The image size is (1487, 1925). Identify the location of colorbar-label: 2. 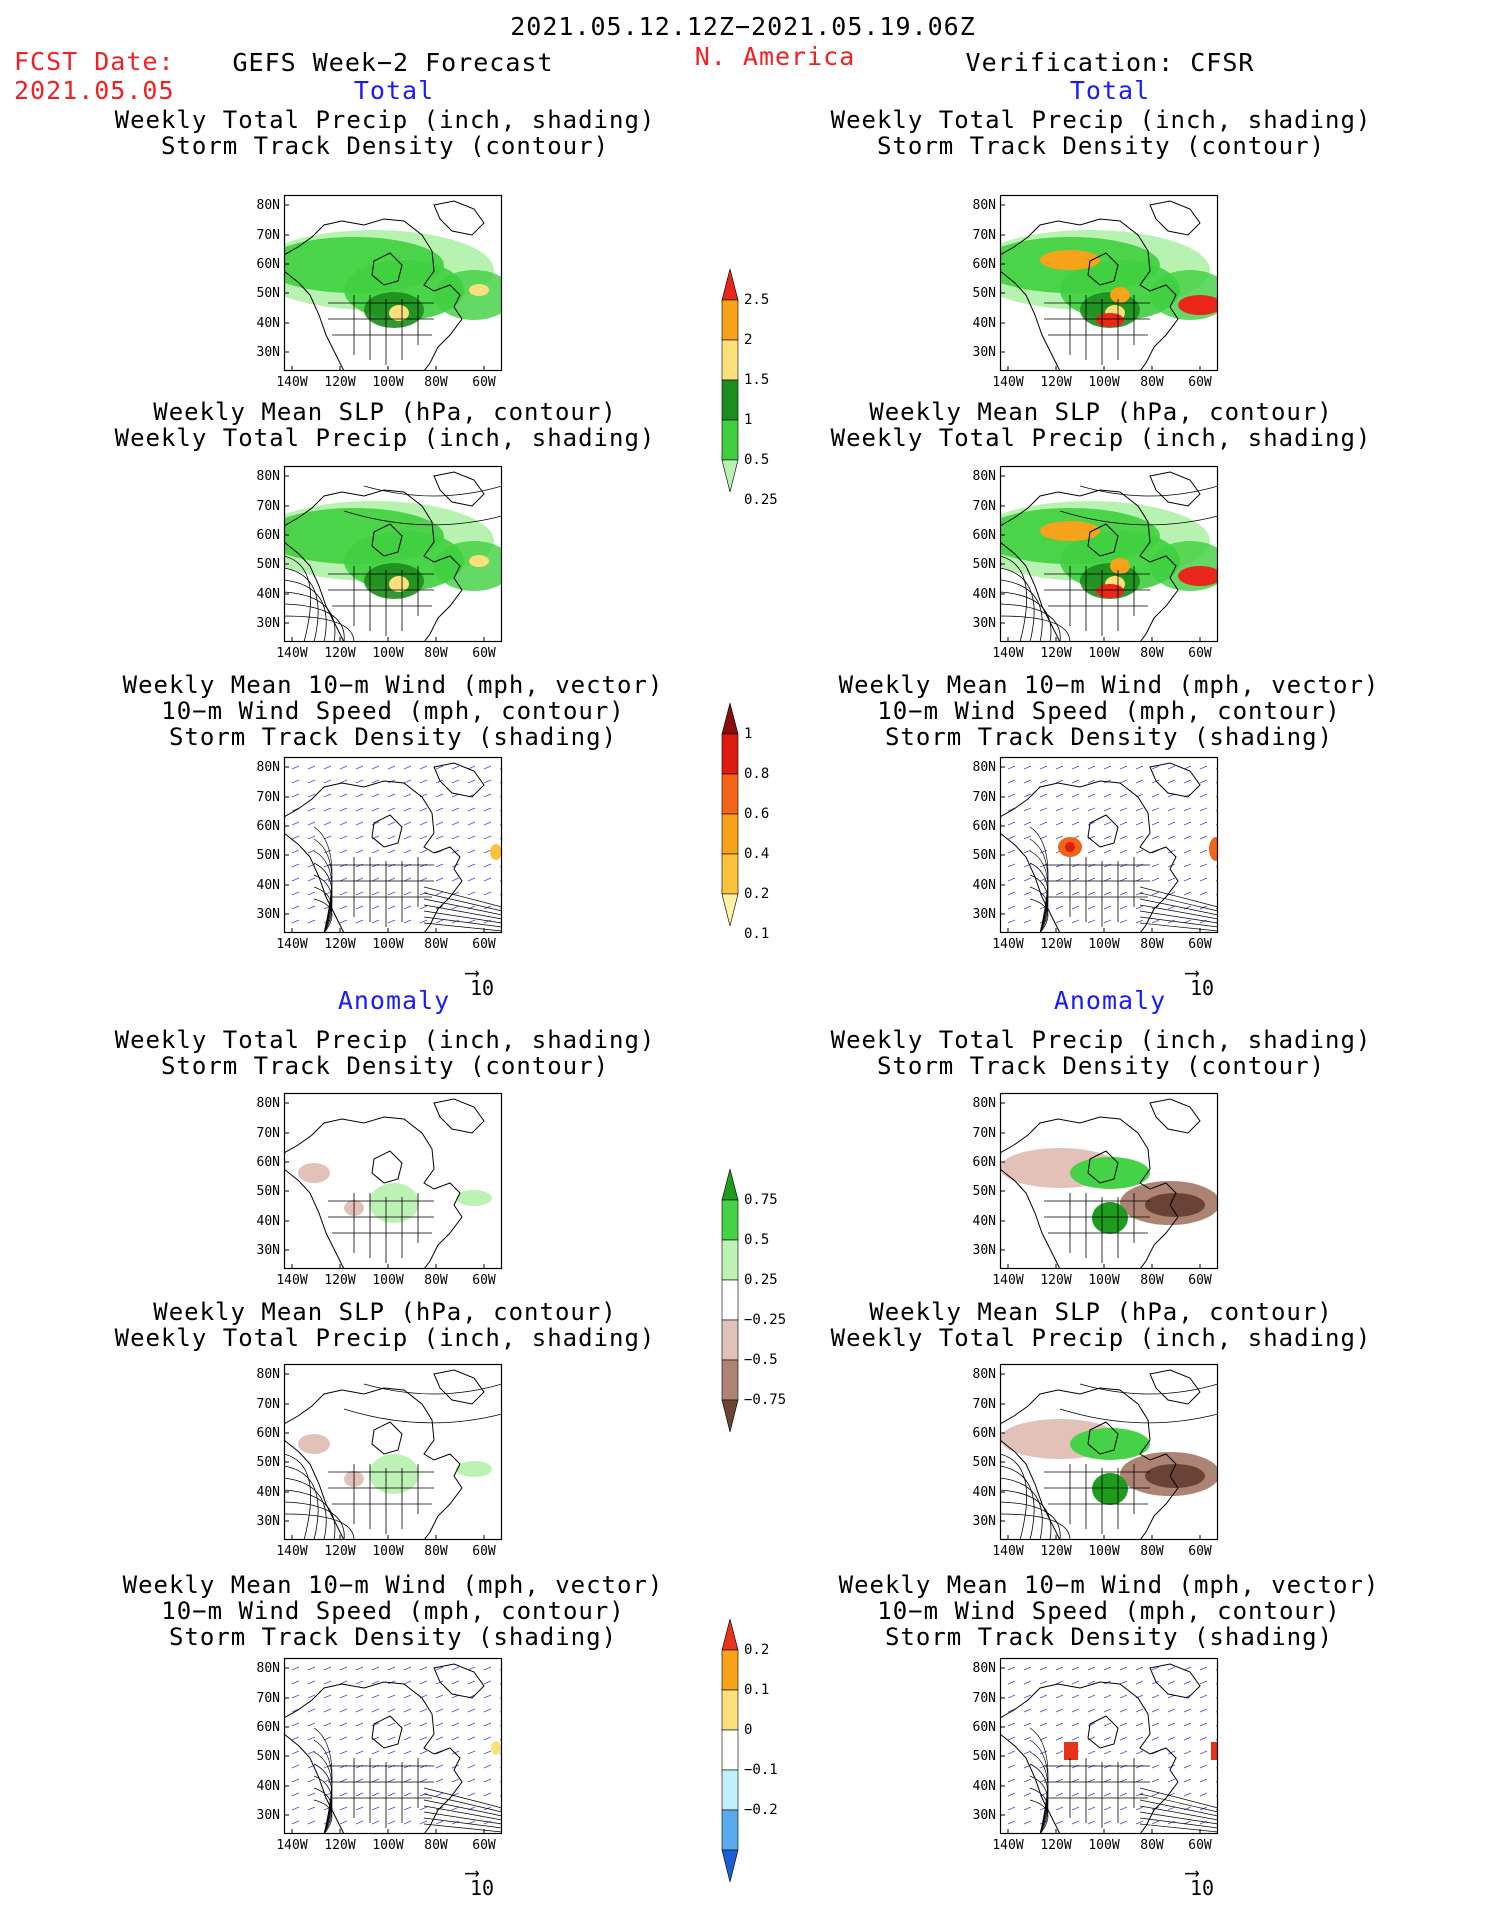
(748, 340).